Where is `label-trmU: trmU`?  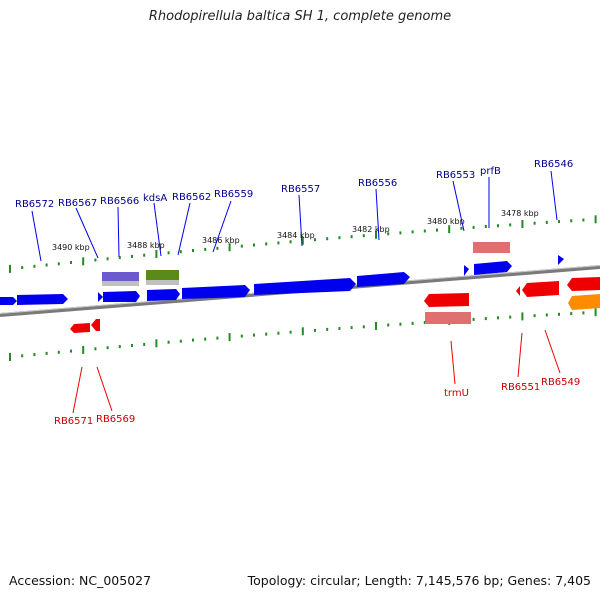
label-trmU: trmU is located at coordinates (456, 393).